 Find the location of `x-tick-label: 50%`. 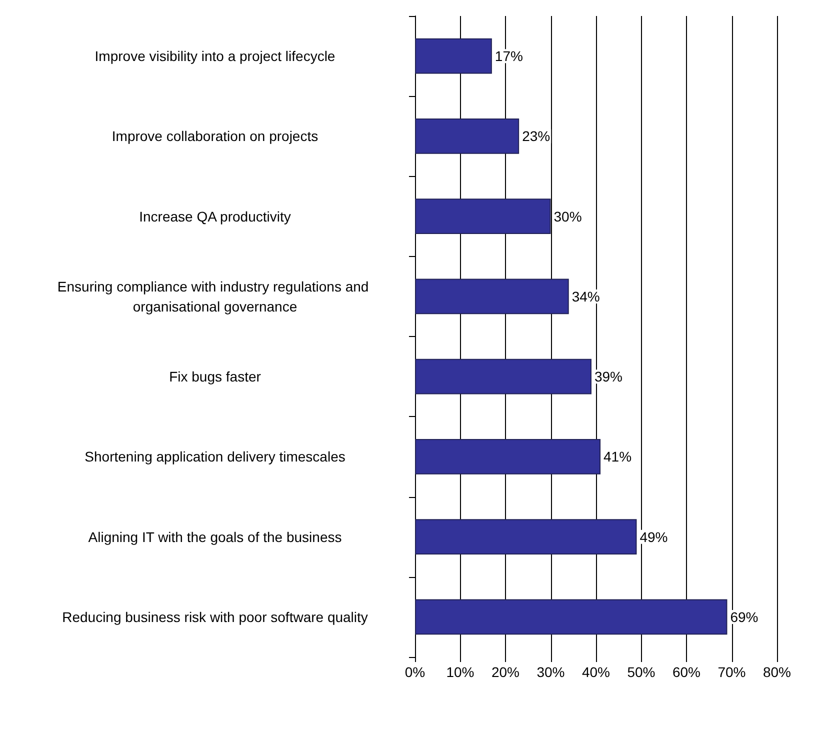

x-tick-label: 50% is located at coordinates (641, 672).